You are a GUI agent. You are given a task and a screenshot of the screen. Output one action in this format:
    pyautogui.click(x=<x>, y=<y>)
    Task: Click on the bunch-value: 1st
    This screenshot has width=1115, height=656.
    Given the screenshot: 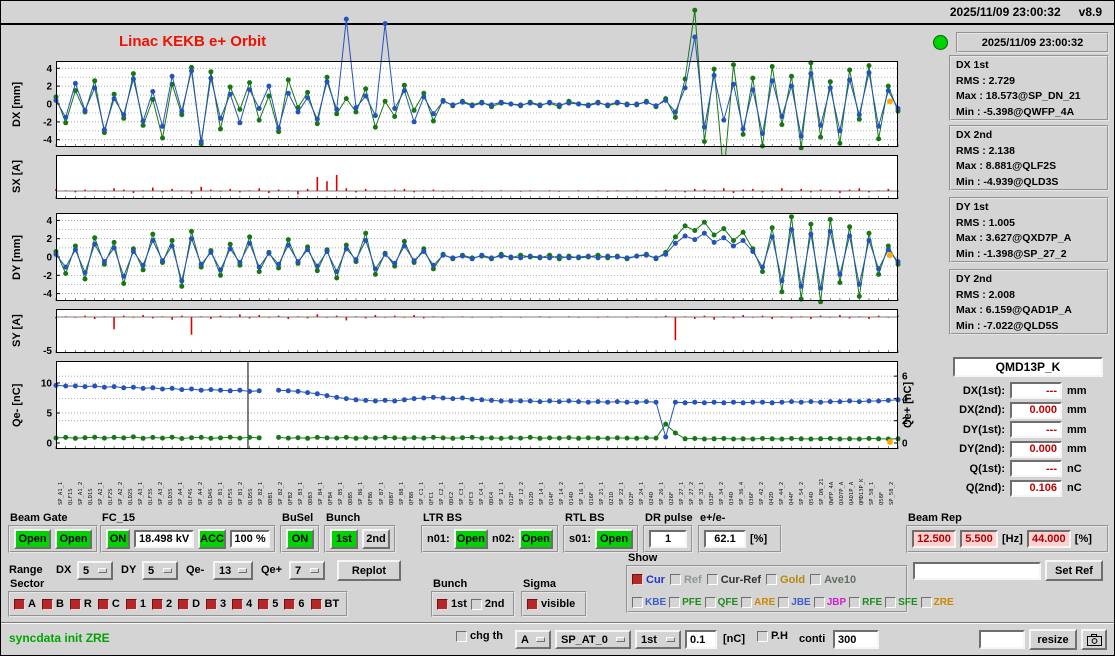 What is the action you would take?
    pyautogui.click(x=649, y=639)
    